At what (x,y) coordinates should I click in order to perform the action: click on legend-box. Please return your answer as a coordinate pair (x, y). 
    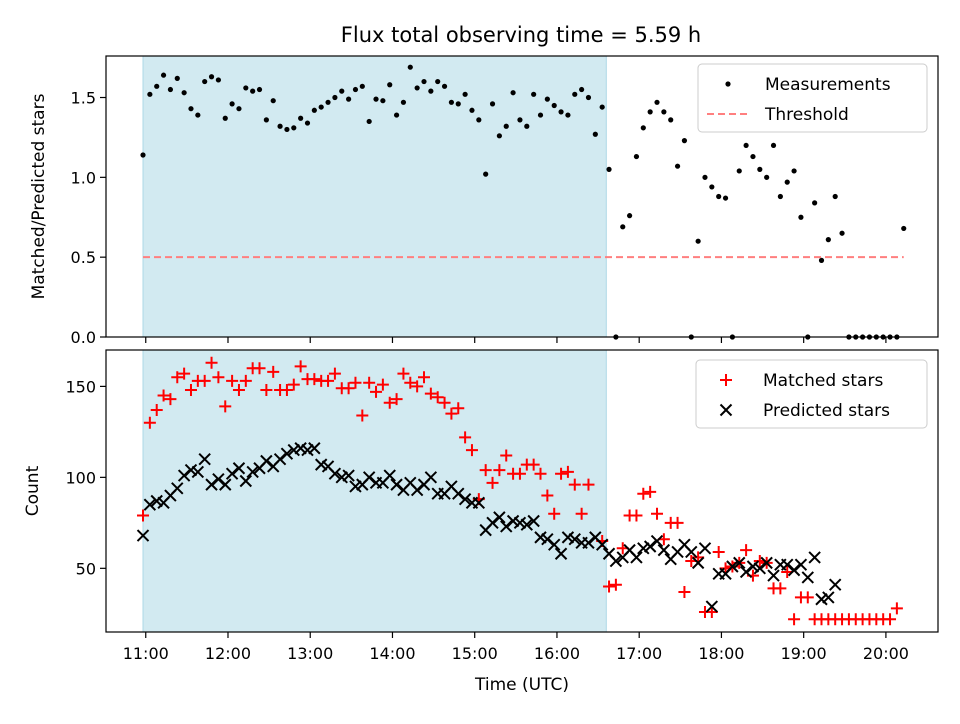
    Looking at the image, I should click on (811, 394).